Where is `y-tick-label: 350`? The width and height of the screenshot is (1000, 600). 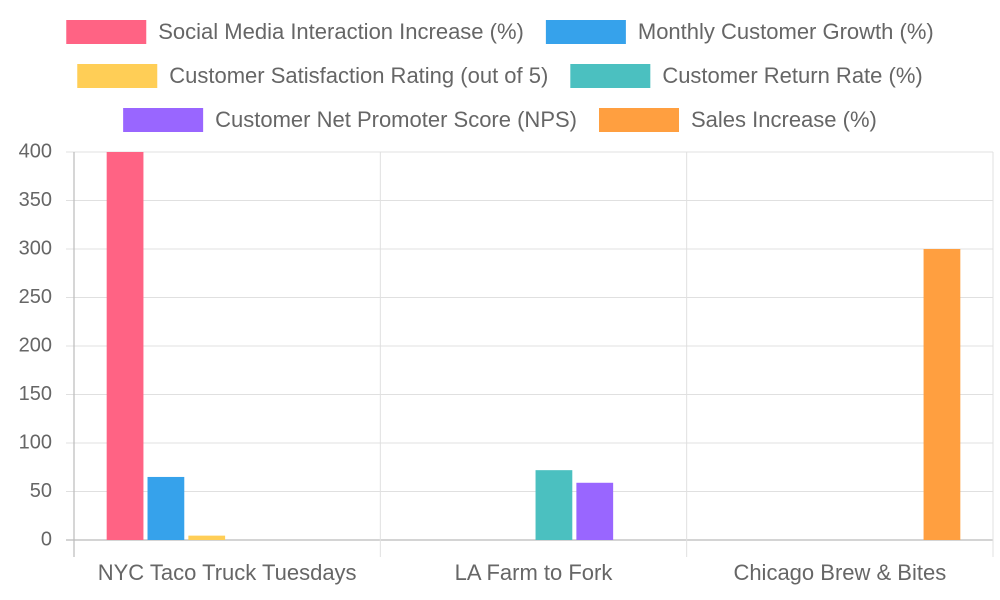 y-tick-label: 350 is located at coordinates (35, 200).